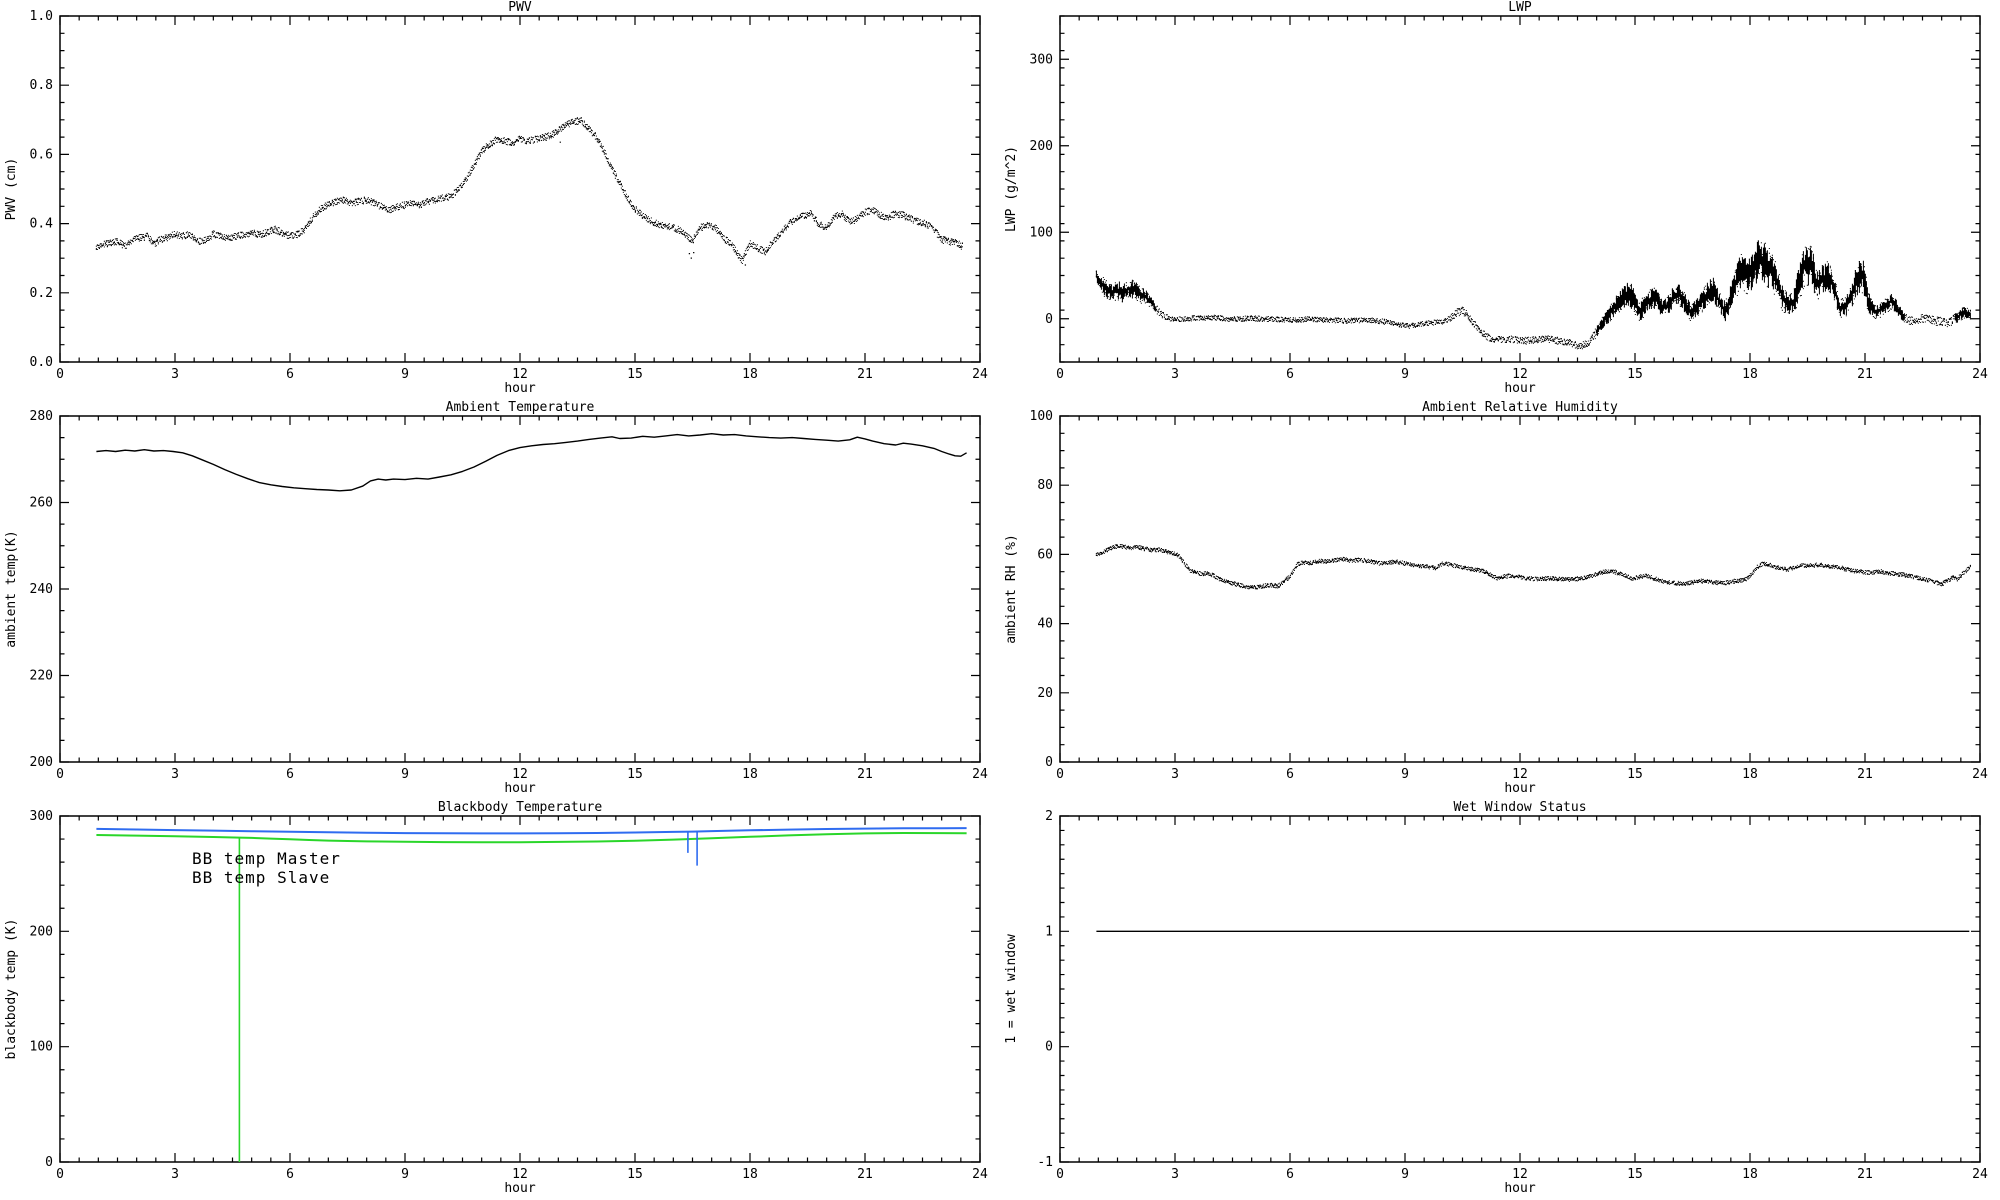 This screenshot has width=2000, height=1200. What do you see at coordinates (41, 154) in the screenshot?
I see `svg-text: 0.6` at bounding box center [41, 154].